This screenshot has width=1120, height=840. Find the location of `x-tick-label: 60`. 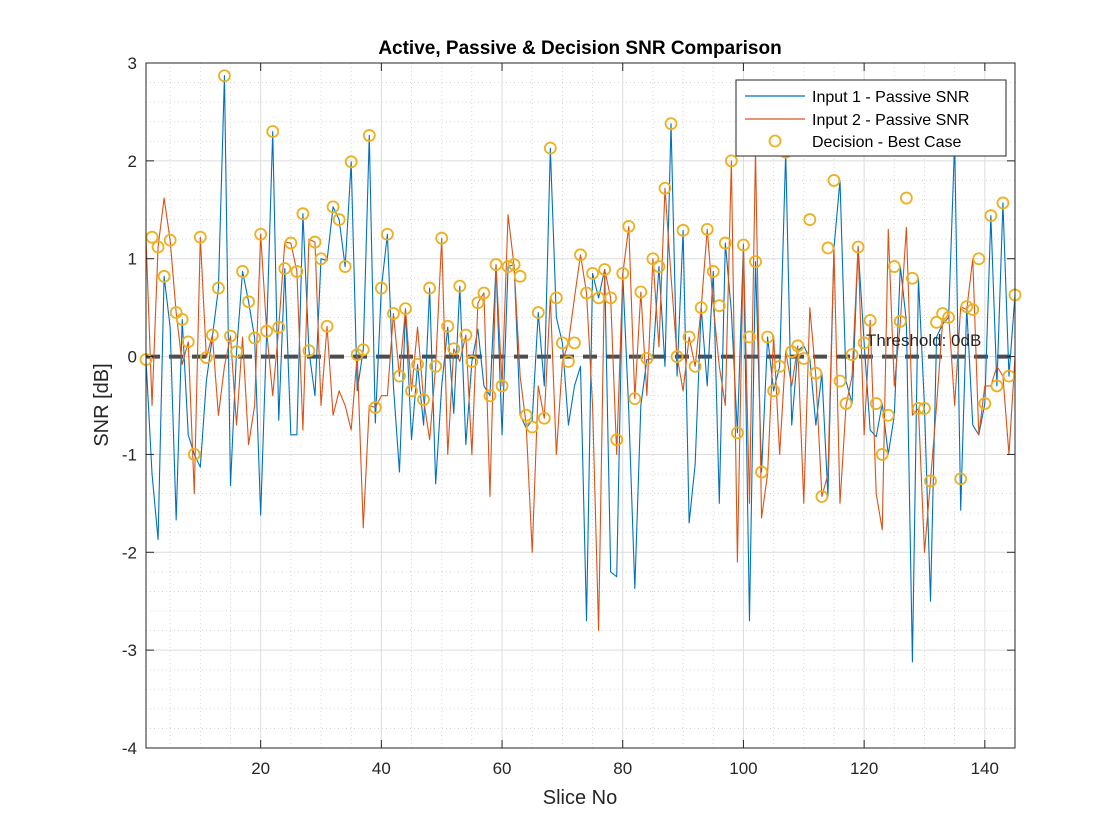

x-tick-label: 60 is located at coordinates (502, 768).